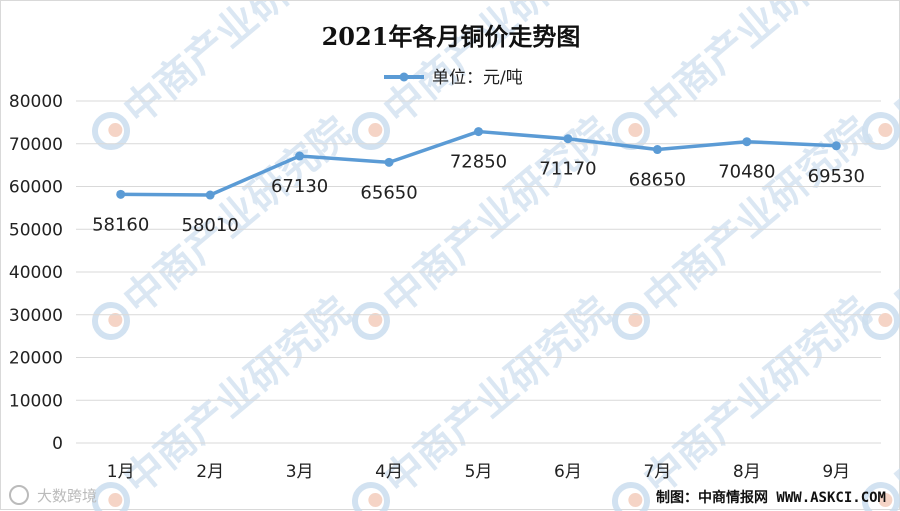  What do you see at coordinates (389, 472) in the screenshot?
I see `x-tick-label: 4月` at bounding box center [389, 472].